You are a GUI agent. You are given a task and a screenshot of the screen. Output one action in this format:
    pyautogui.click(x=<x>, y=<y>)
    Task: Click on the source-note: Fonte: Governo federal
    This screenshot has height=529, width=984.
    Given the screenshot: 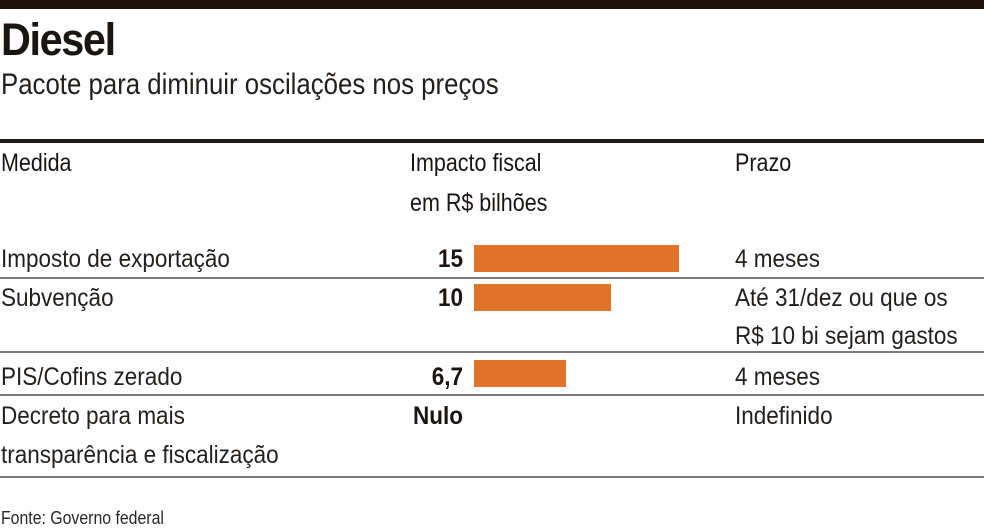 What is the action you would take?
    pyautogui.click(x=82, y=518)
    